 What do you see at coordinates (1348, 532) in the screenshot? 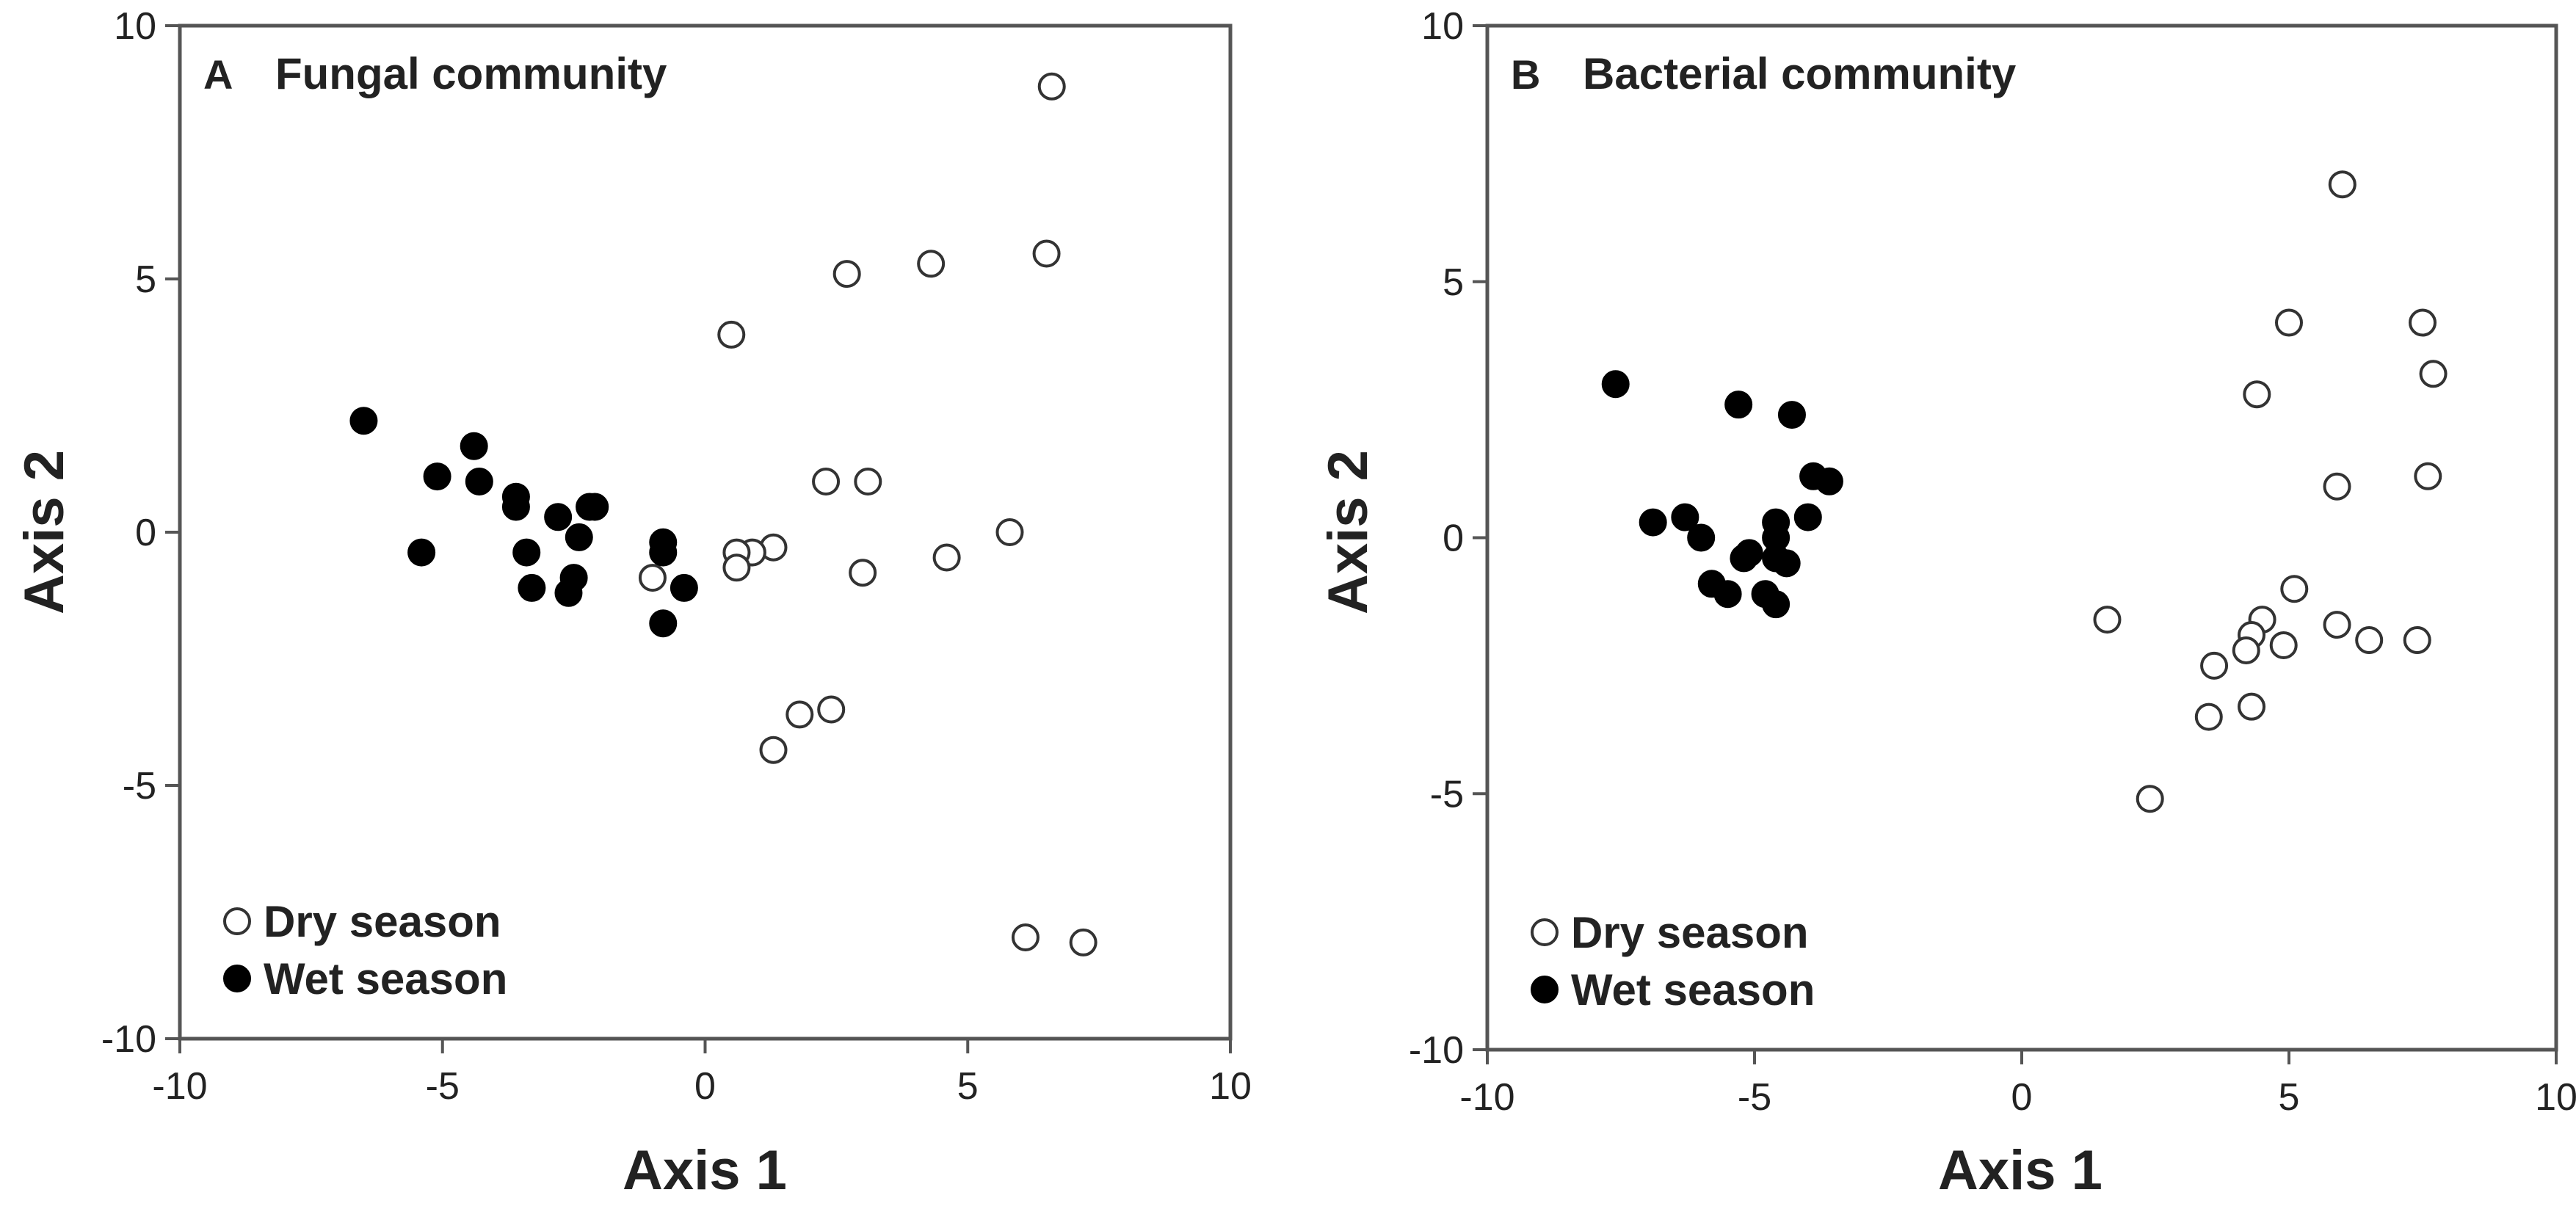
I see `y-axis-title: Axis 2` at bounding box center [1348, 532].